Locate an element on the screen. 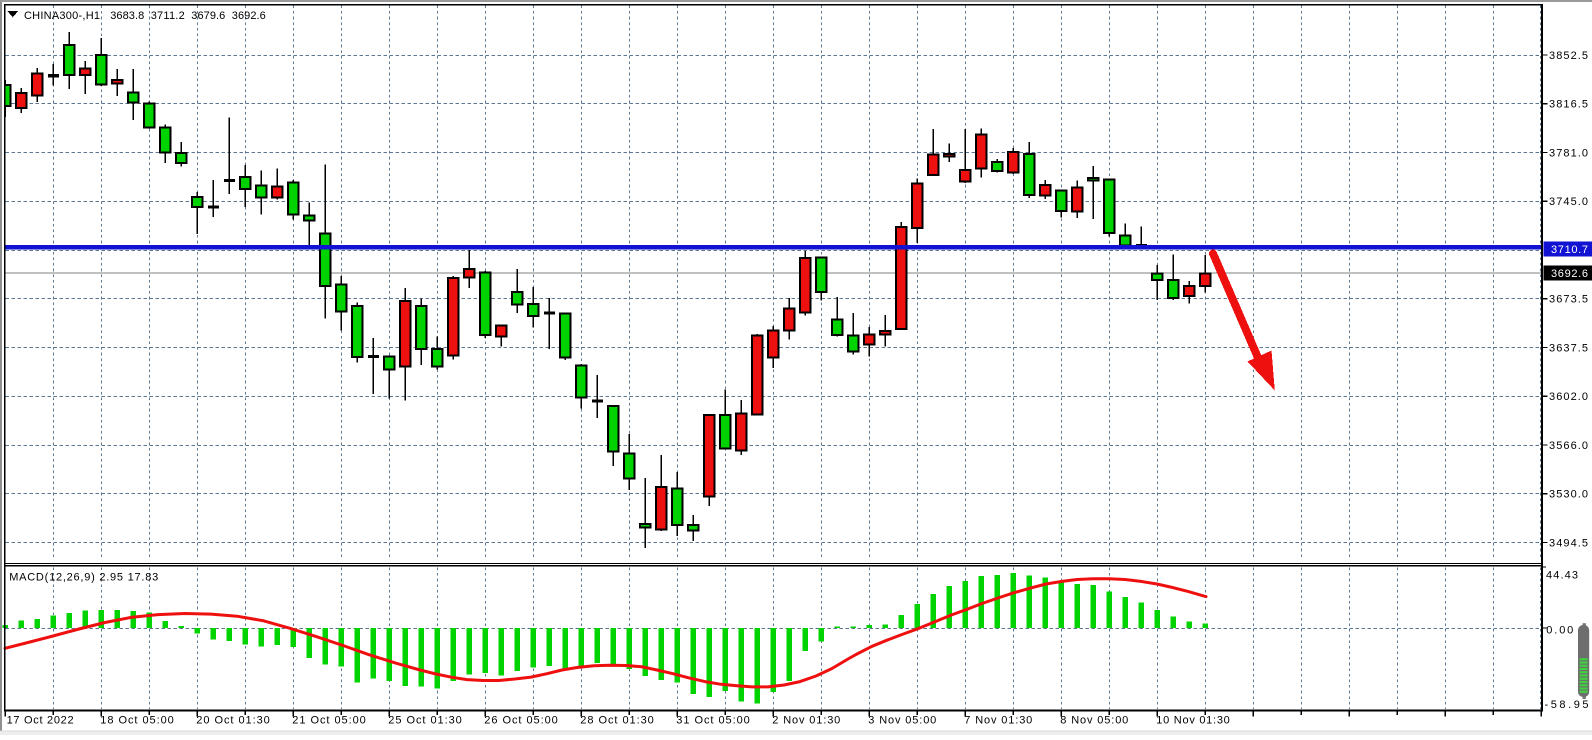 The height and width of the screenshot is (740, 1592). svg-text: 26 Oct 05:00 is located at coordinates (521, 720).